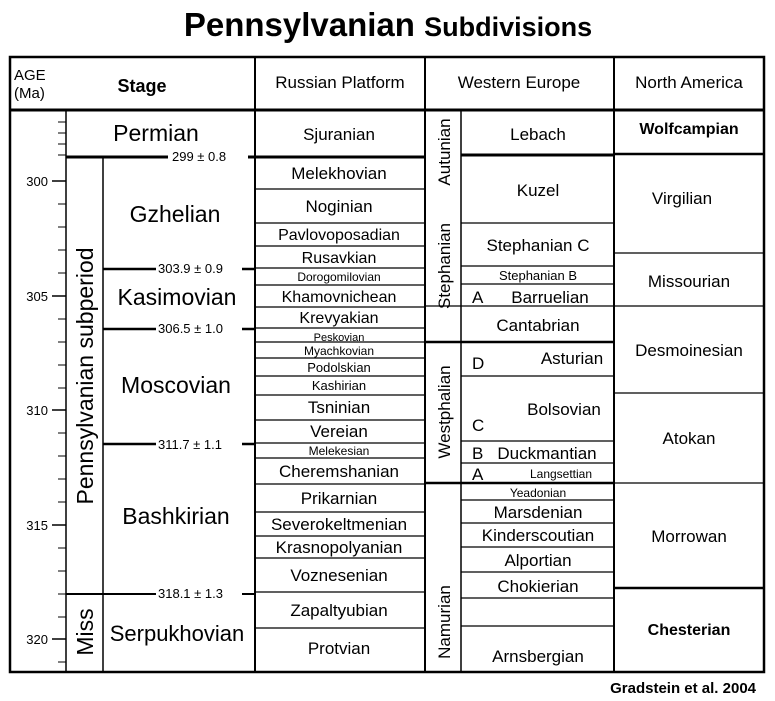 The width and height of the screenshot is (775, 701). Describe the element at coordinates (478, 297) in the screenshot. I see `western-substage-a1: A` at that location.